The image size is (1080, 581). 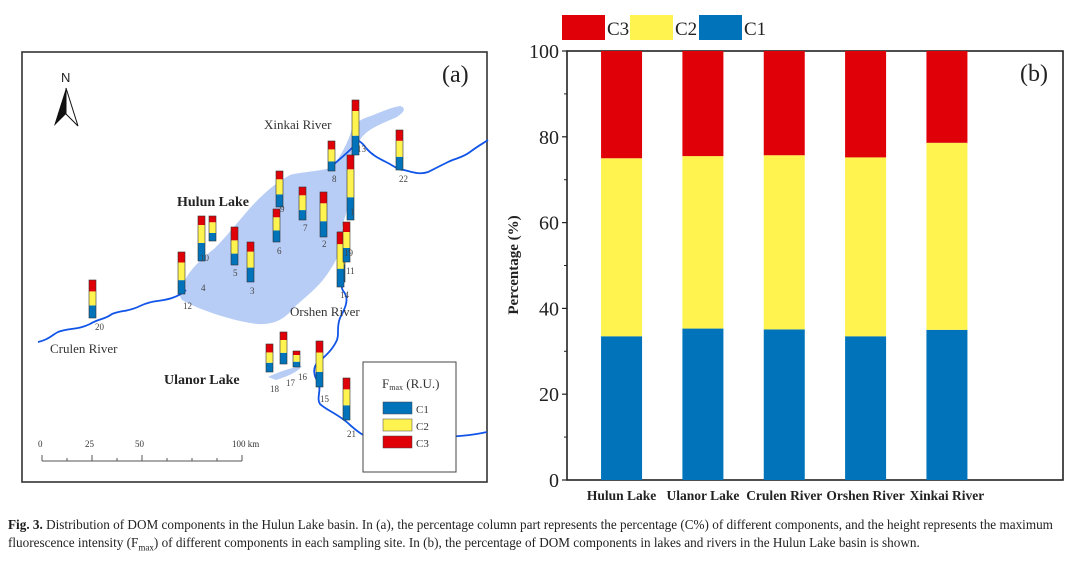 What do you see at coordinates (514, 264) in the screenshot?
I see `y-axis-label: Percentage (%)` at bounding box center [514, 264].